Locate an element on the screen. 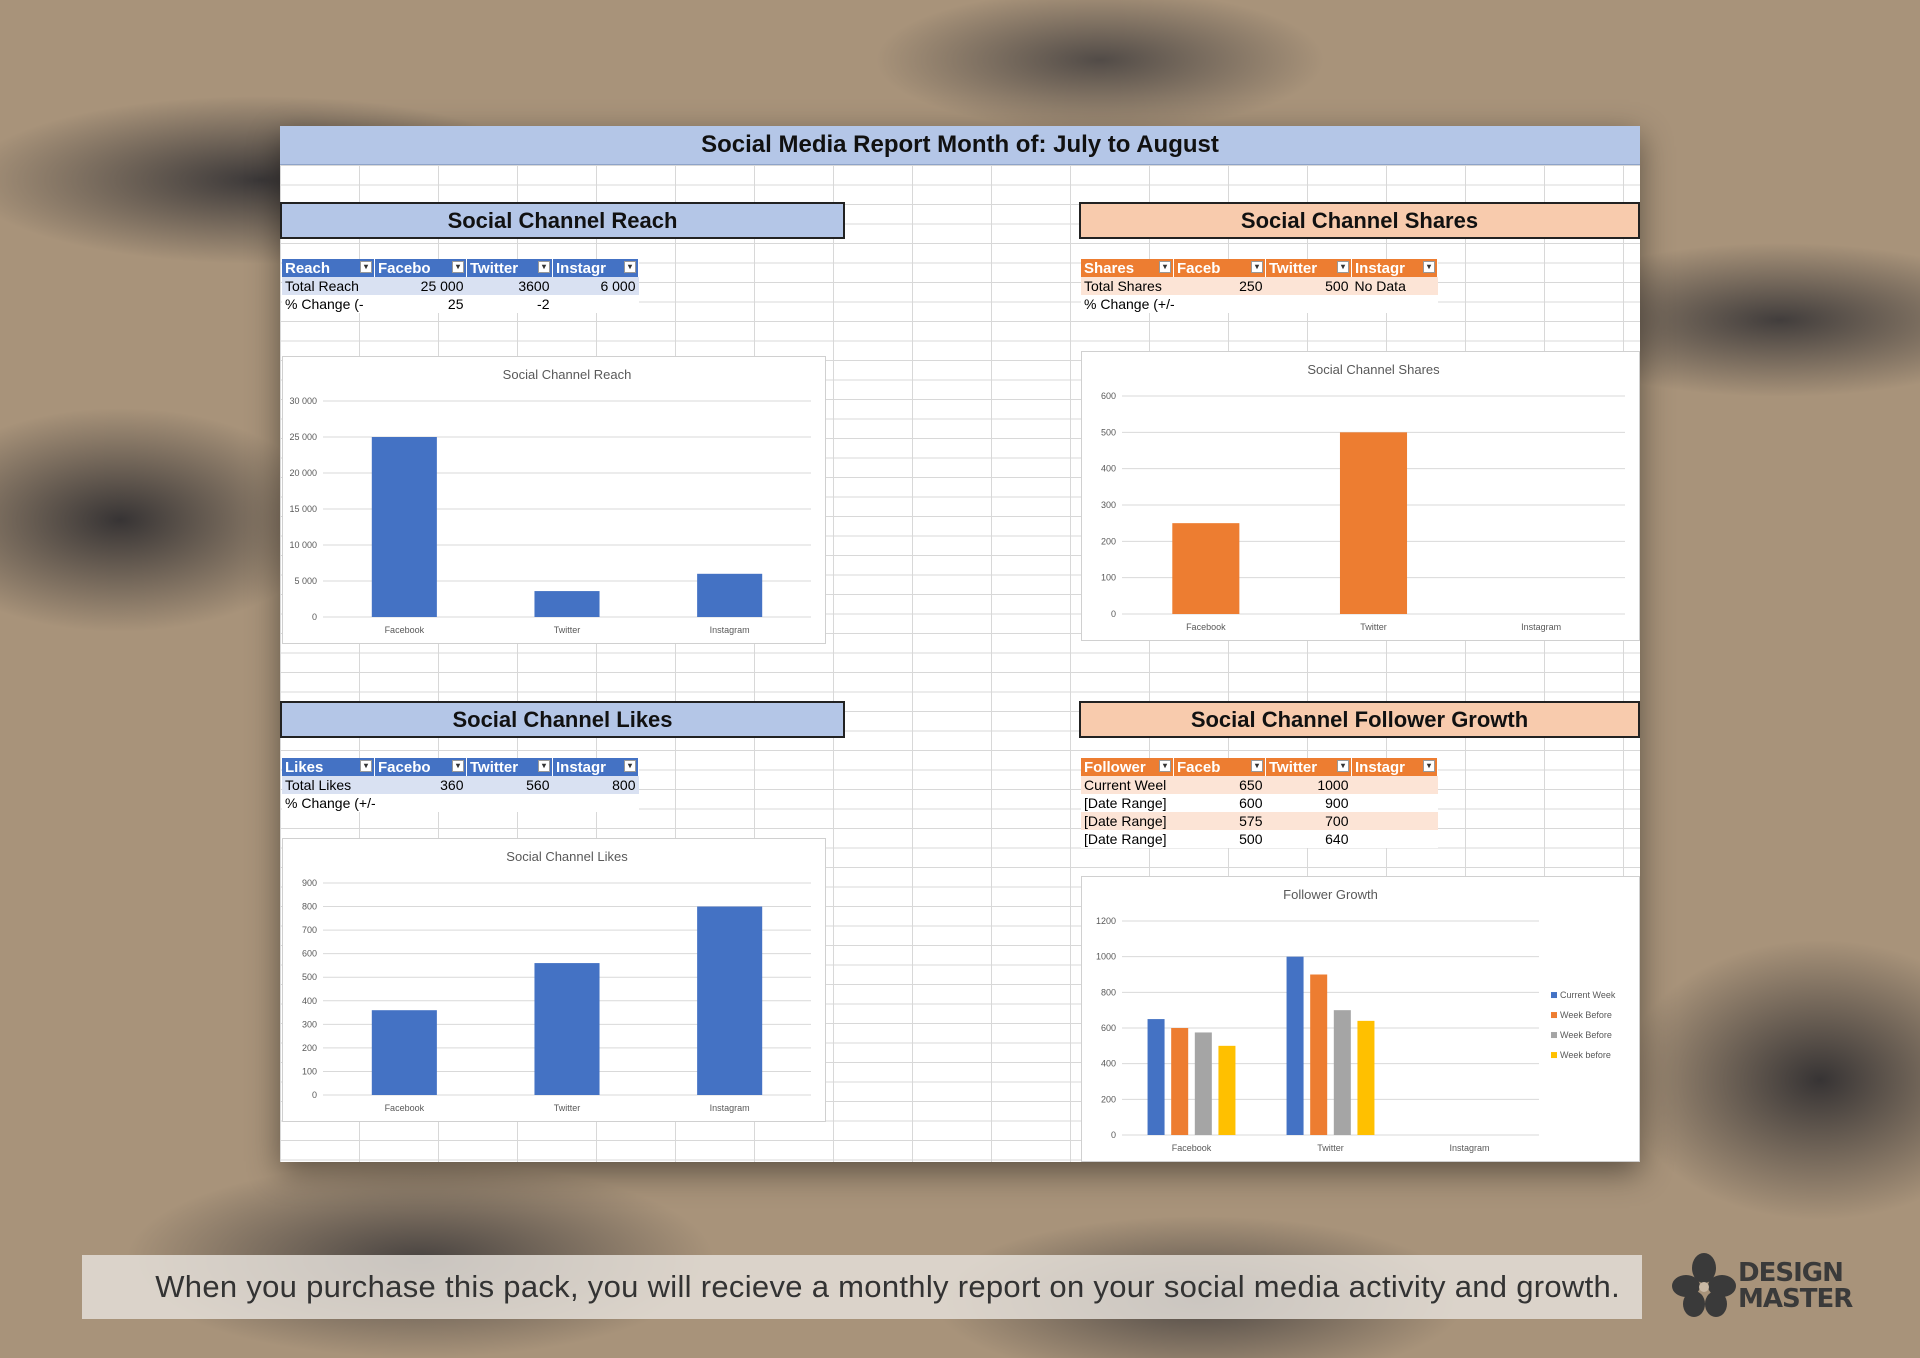 The height and width of the screenshot is (1358, 1920). followers-cell: 1000 is located at coordinates (1308, 785).